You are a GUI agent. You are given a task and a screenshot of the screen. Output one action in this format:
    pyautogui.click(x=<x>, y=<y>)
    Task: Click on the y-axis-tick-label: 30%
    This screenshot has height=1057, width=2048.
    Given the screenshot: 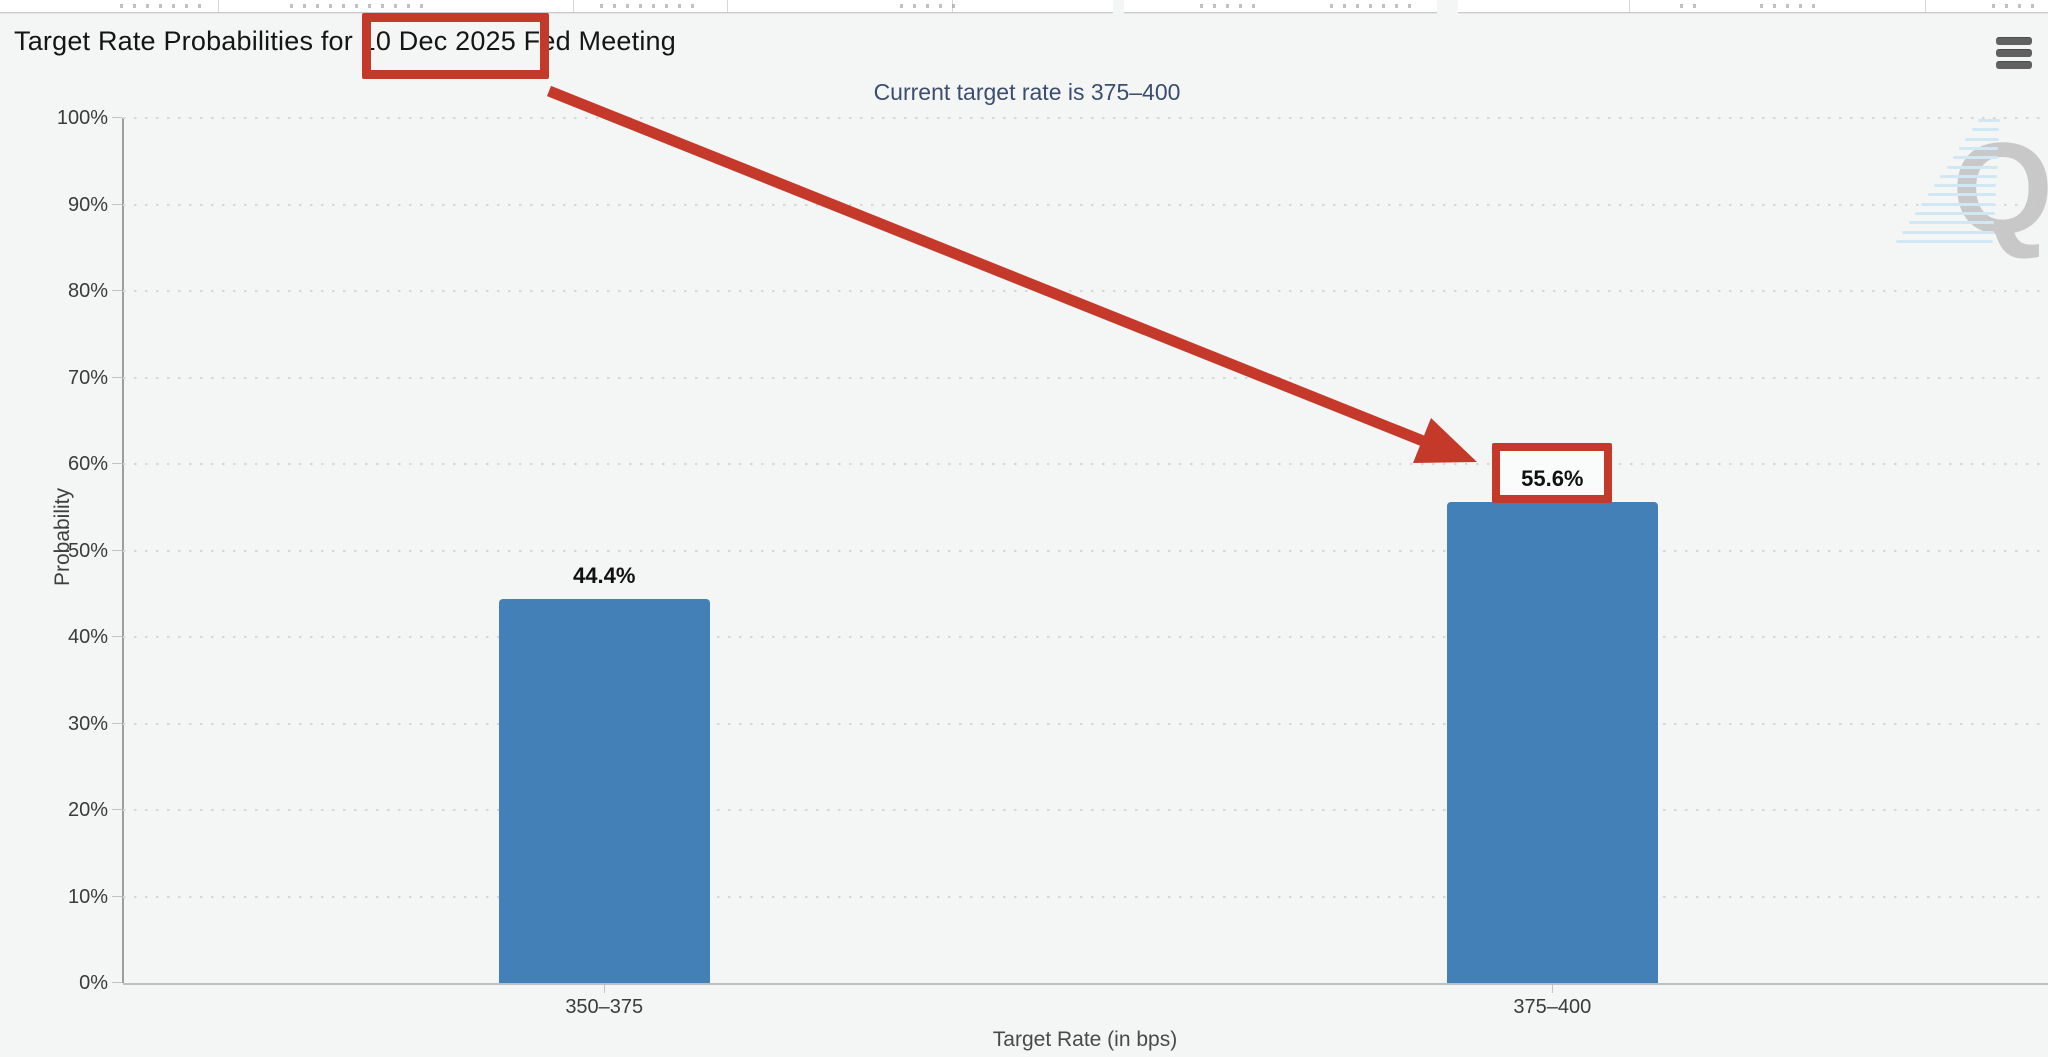 What is the action you would take?
    pyautogui.click(x=87, y=723)
    